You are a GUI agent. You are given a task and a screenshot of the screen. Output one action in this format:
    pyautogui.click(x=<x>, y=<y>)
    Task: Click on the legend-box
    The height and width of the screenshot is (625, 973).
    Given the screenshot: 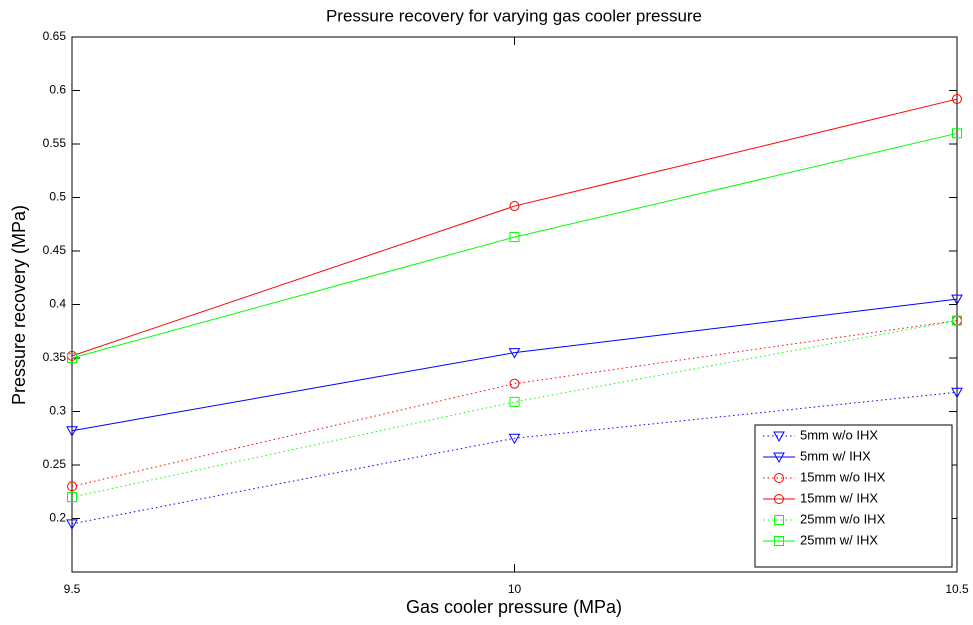 What is the action you would take?
    pyautogui.click(x=853, y=496)
    